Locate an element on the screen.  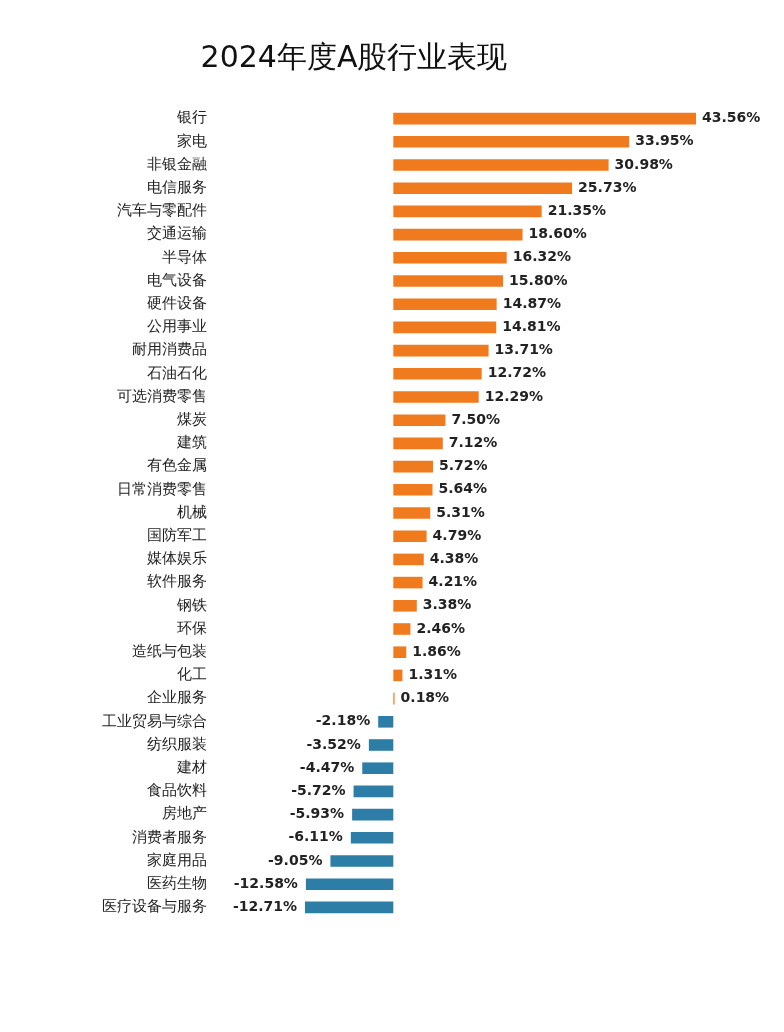
y-tick-label: 电气设备 is located at coordinates (177, 279).